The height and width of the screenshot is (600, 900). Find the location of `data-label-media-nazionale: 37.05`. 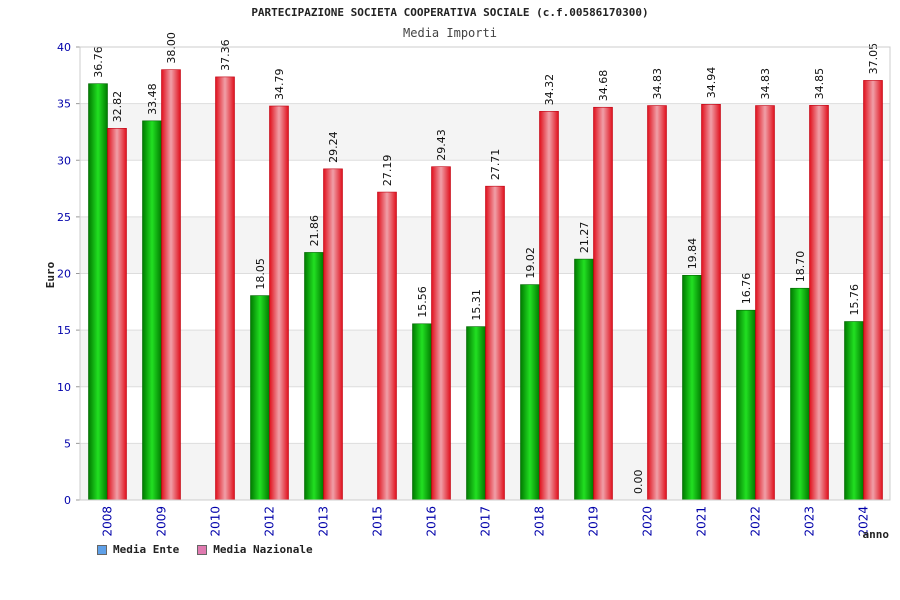

data-label-media-nazionale: 37.05 is located at coordinates (873, 59).